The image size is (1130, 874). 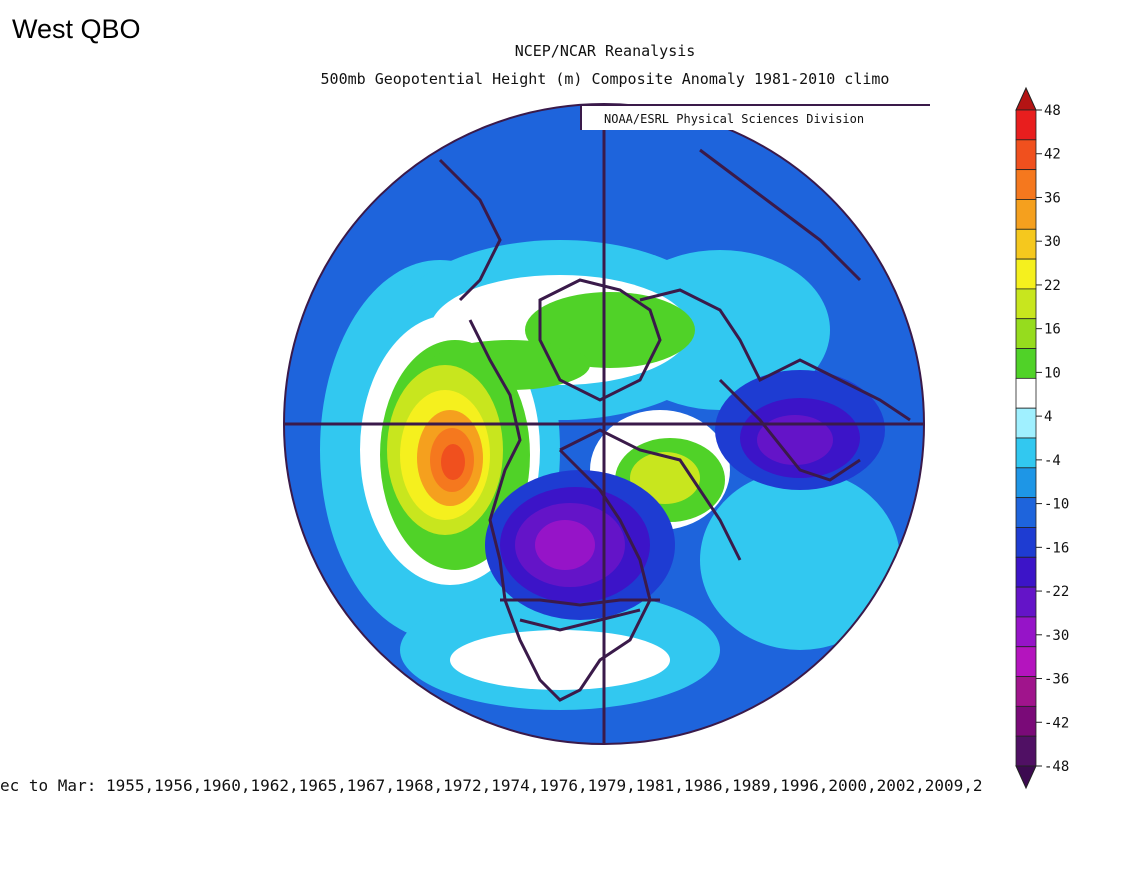 What do you see at coordinates (1052, 373) in the screenshot?
I see `colorbar-label: 10` at bounding box center [1052, 373].